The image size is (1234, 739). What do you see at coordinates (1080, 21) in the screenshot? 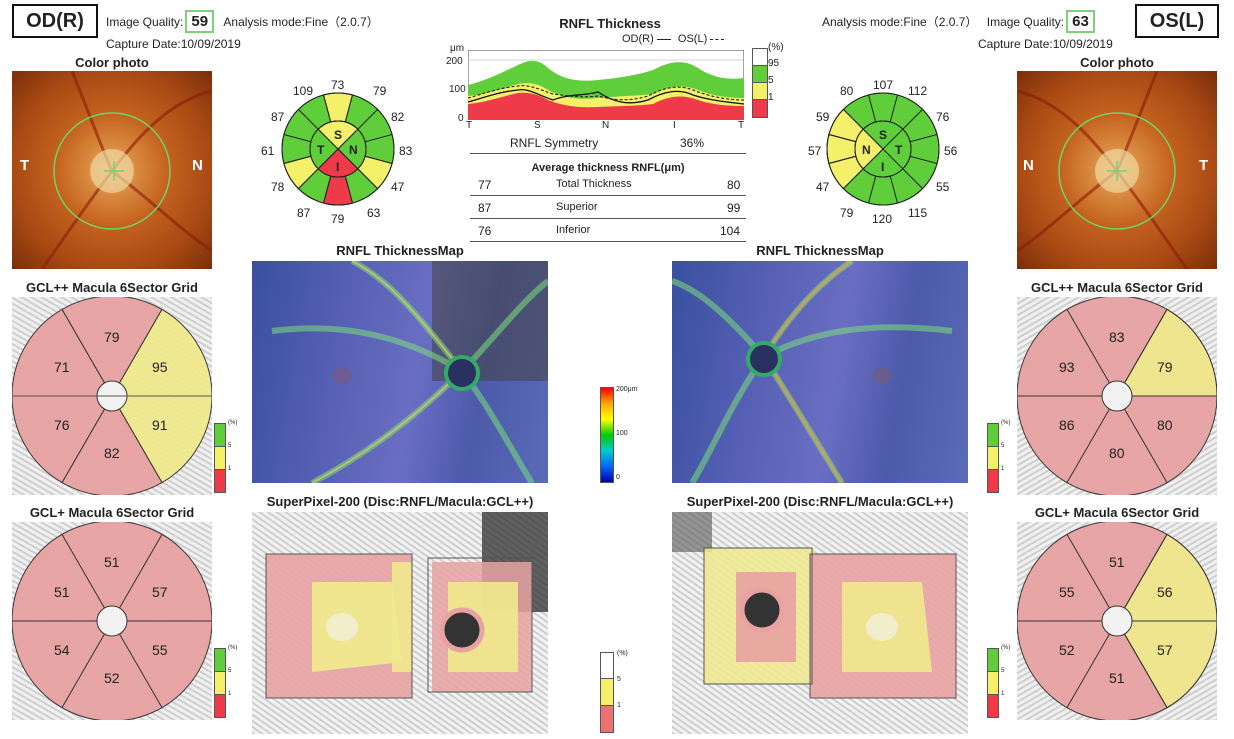
I see `os-quality-value: 63` at bounding box center [1080, 21].